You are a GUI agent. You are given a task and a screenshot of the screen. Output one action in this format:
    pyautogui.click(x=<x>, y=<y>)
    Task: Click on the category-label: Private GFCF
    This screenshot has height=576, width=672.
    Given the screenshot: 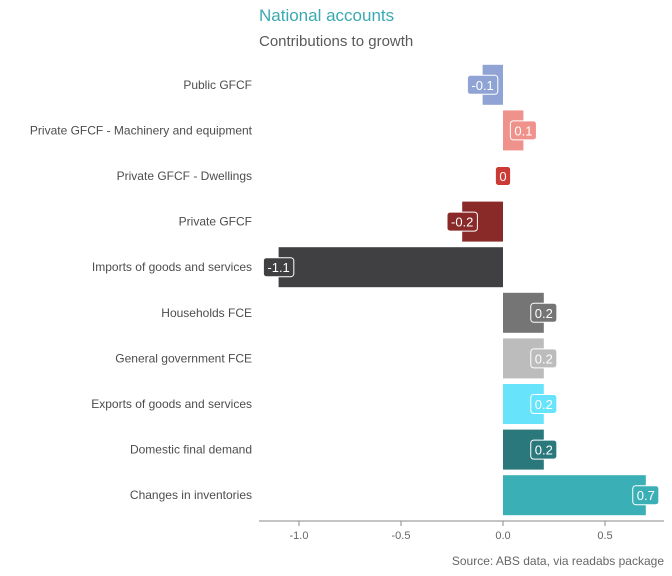 What is the action you would take?
    pyautogui.click(x=215, y=222)
    